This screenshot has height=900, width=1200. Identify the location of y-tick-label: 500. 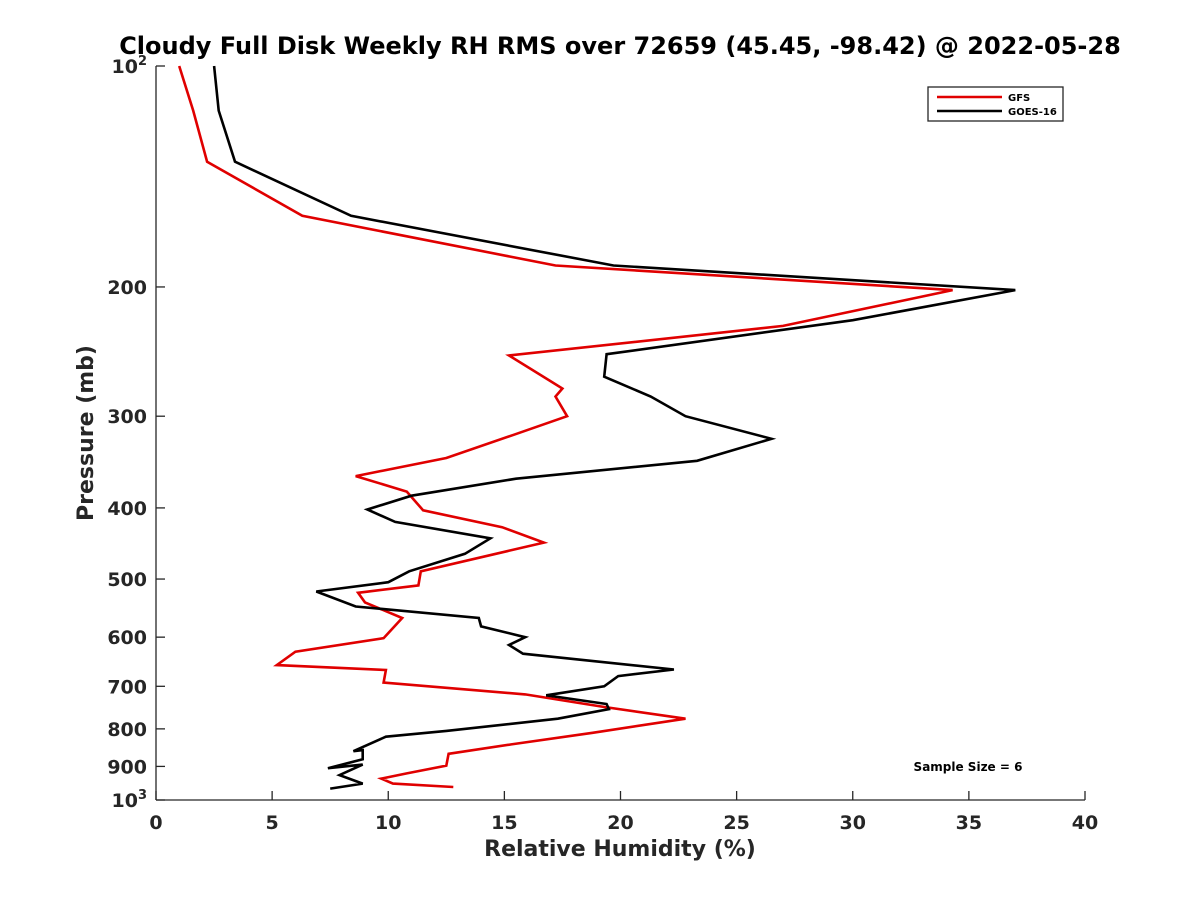
(127, 580).